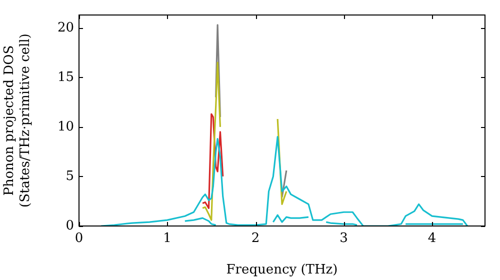 Image resolution: width=500 pixels, height=280 pixels. I want to click on y-tick-label: 0, so click(70, 226).